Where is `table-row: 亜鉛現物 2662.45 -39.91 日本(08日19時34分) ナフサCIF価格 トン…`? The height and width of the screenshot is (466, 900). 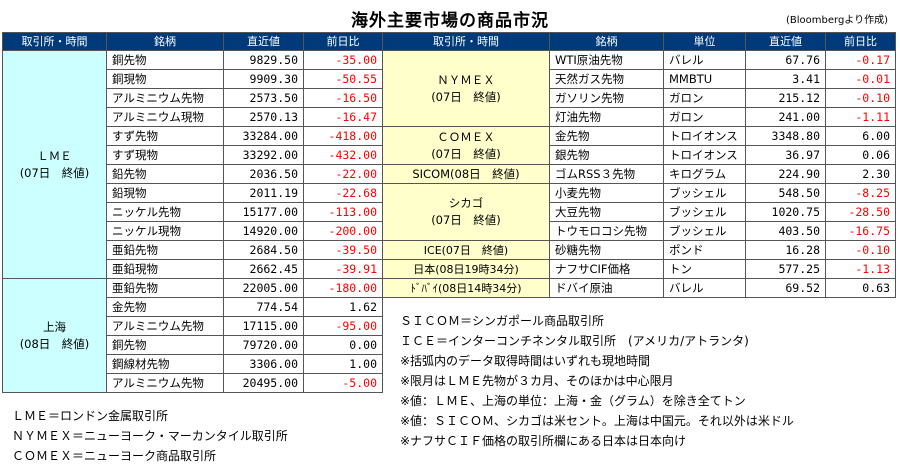
table-row: 亜鉛現物 2662.45 -39.91 日本(08日19時34分) ナフサCIF価格 トン… is located at coordinates (449, 269).